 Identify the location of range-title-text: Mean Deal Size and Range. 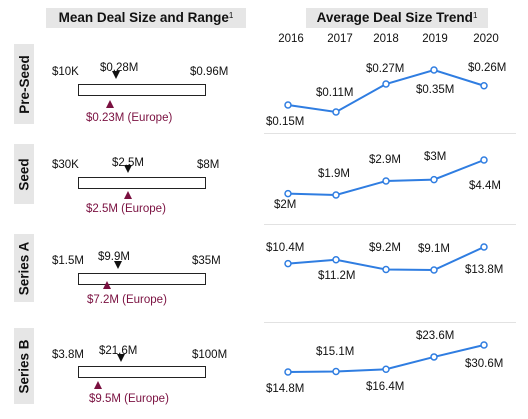
(143, 17).